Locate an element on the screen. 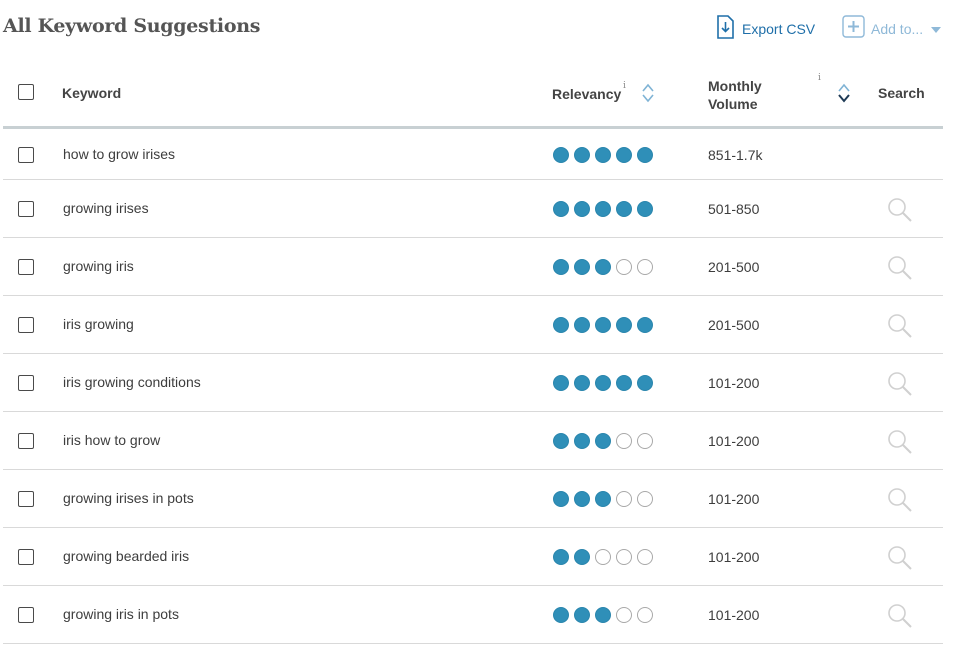 The width and height of the screenshot is (959, 652). table-row: growing iris 201-500 is located at coordinates (473, 267).